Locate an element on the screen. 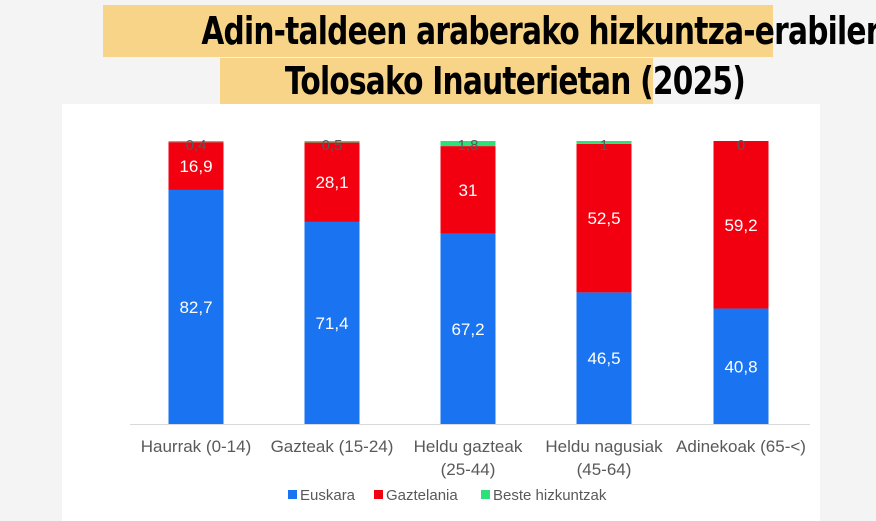 The height and width of the screenshot is (521, 876). data-label: 1,8 is located at coordinates (468, 145).